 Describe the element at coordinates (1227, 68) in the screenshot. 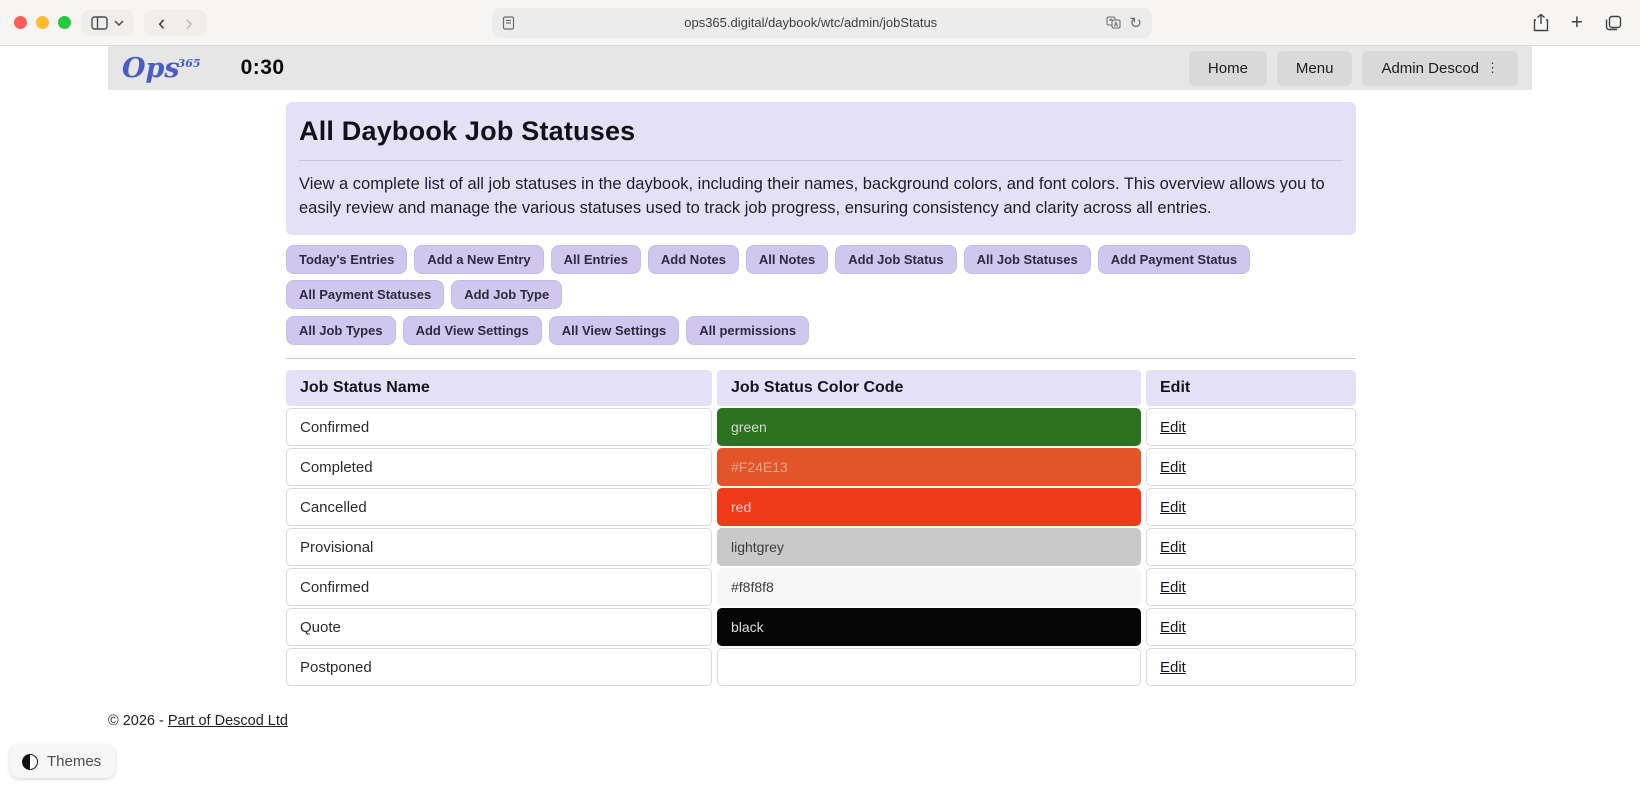

I see `home-button: Home` at that location.